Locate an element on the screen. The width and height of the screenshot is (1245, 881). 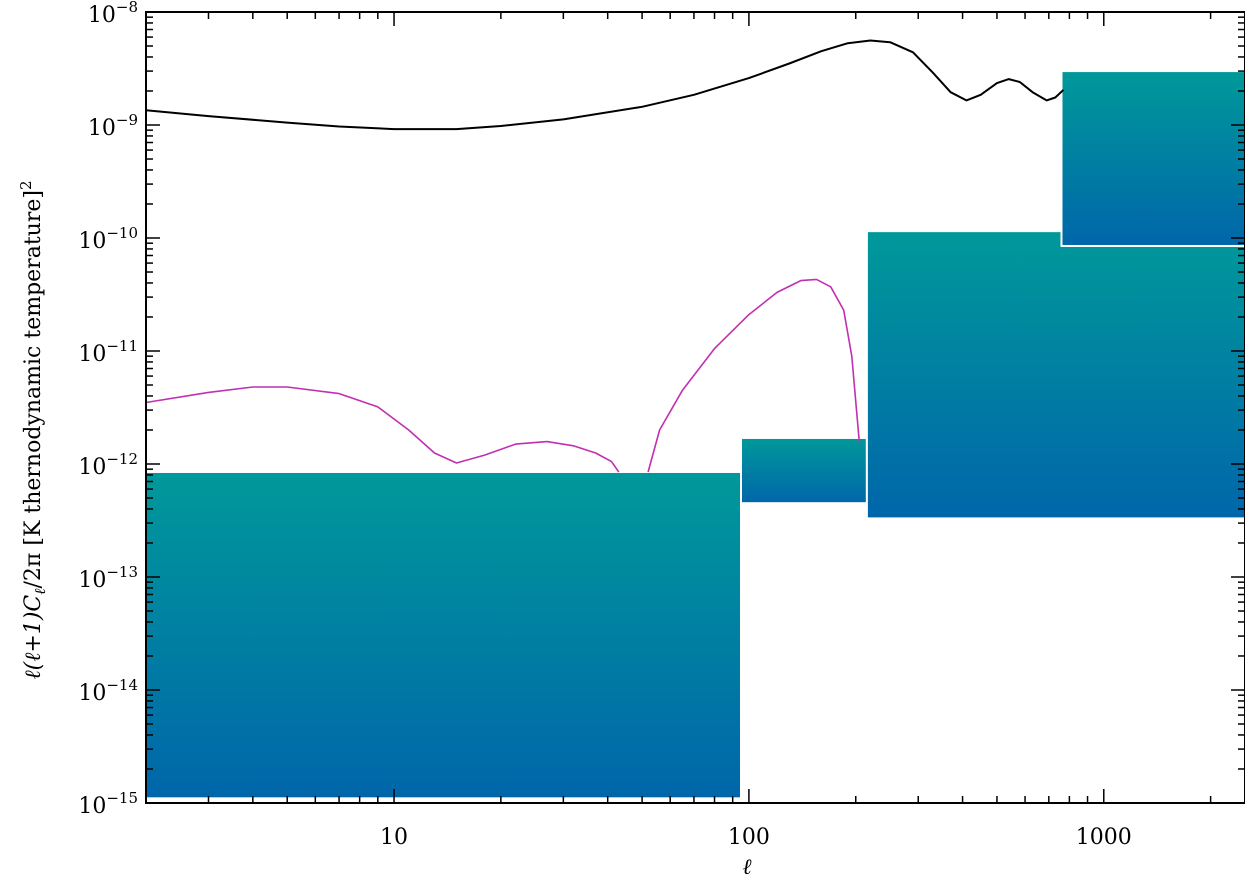
y-tick-label: 10⁻⁹ is located at coordinates (113, 126).